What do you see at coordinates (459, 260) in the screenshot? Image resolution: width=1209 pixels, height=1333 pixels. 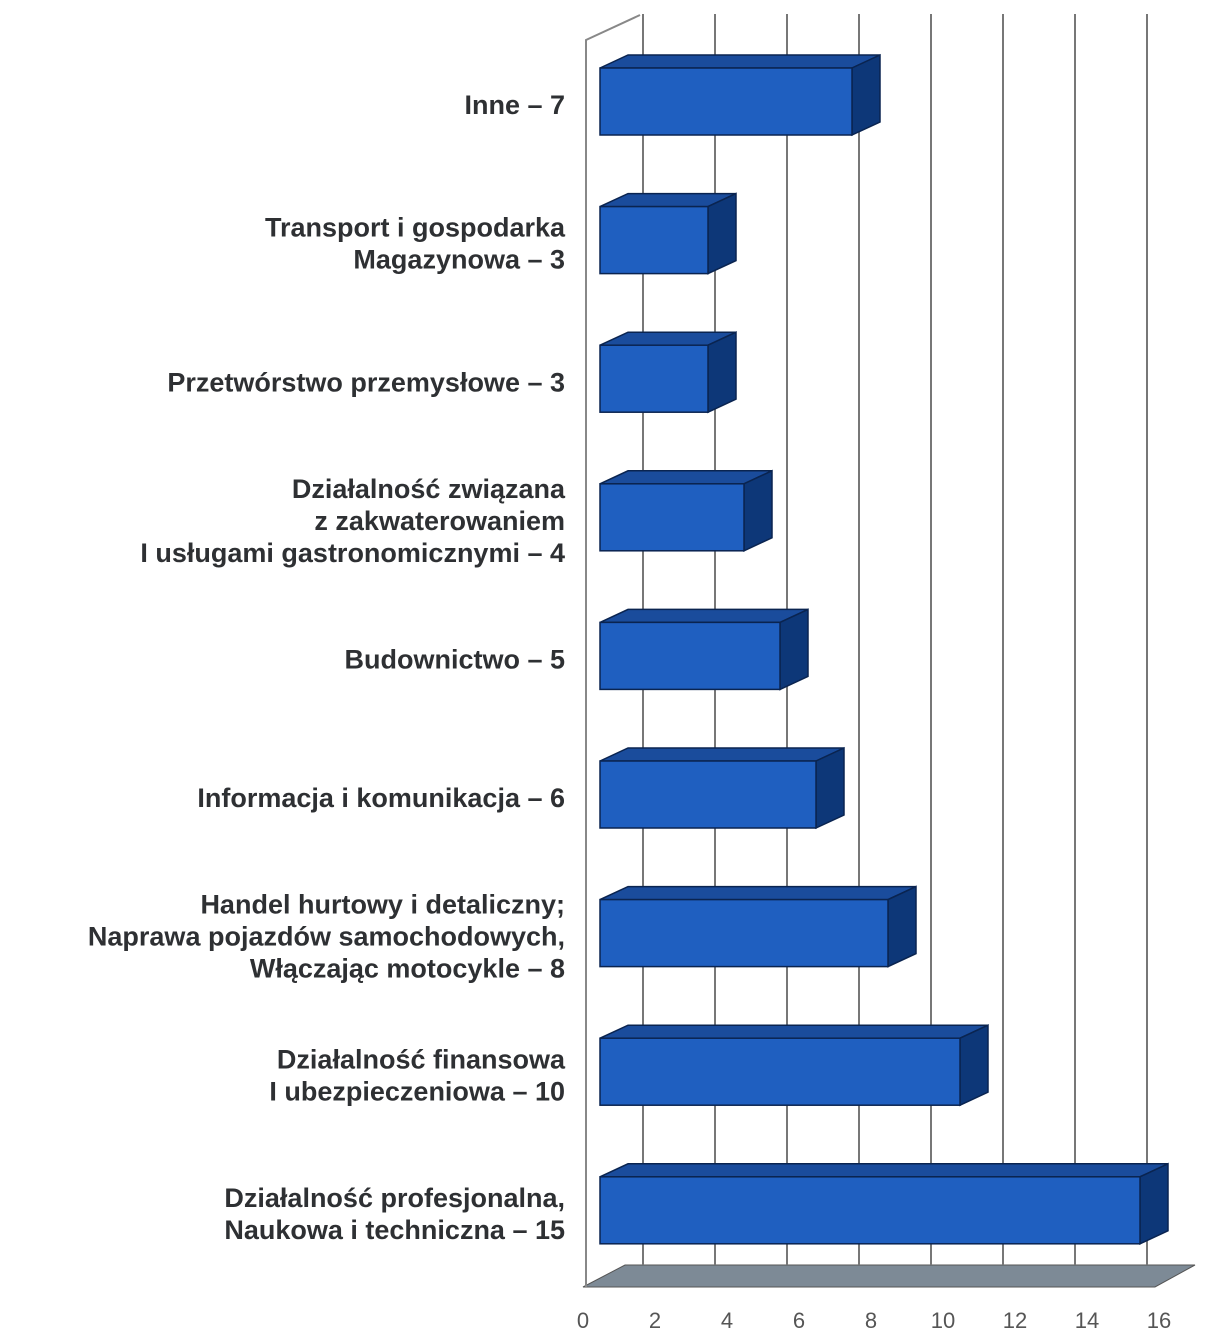 I see `category-label: Magazynowa – 3` at bounding box center [459, 260].